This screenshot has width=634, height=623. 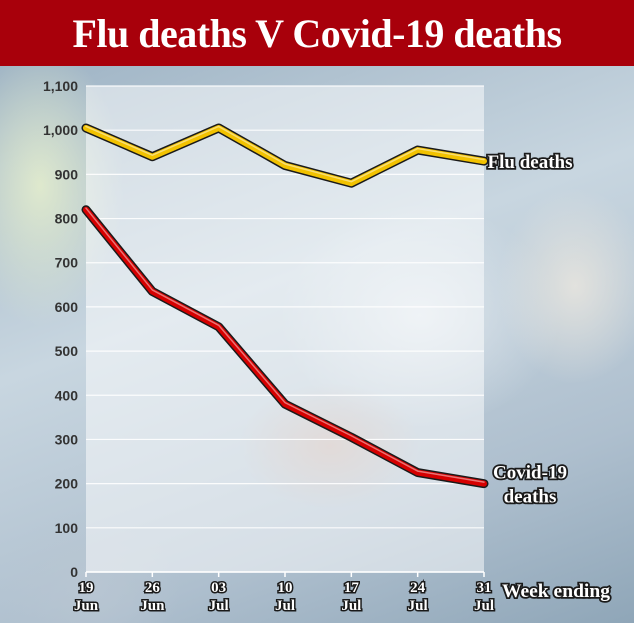 What do you see at coordinates (67, 439) in the screenshot?
I see `y-tick-label: 300` at bounding box center [67, 439].